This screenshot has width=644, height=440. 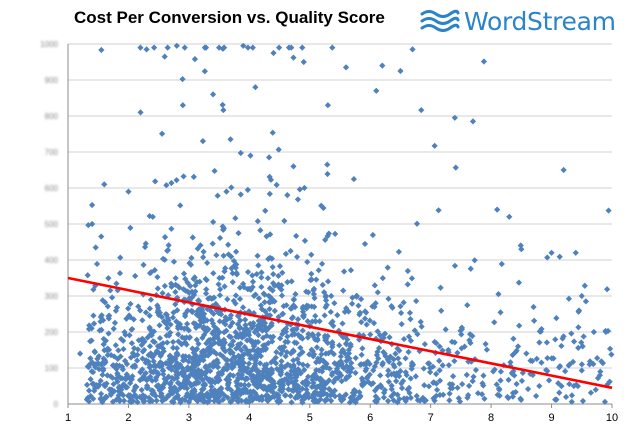 I want to click on y-tick-label: 900, so click(x=52, y=80).